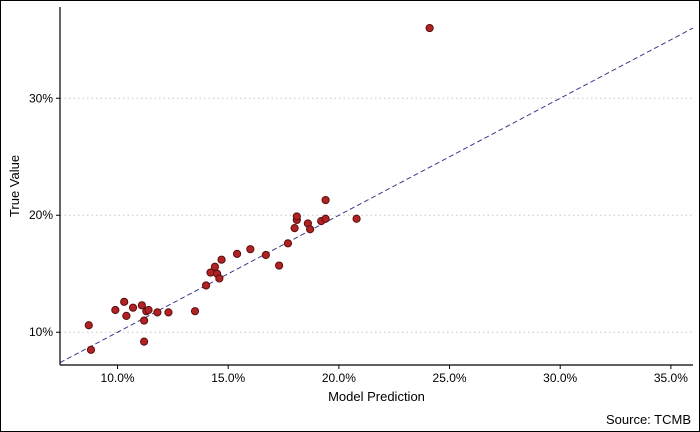 This screenshot has height=432, width=700. I want to click on x-tick-label: 35.0%, so click(671, 378).